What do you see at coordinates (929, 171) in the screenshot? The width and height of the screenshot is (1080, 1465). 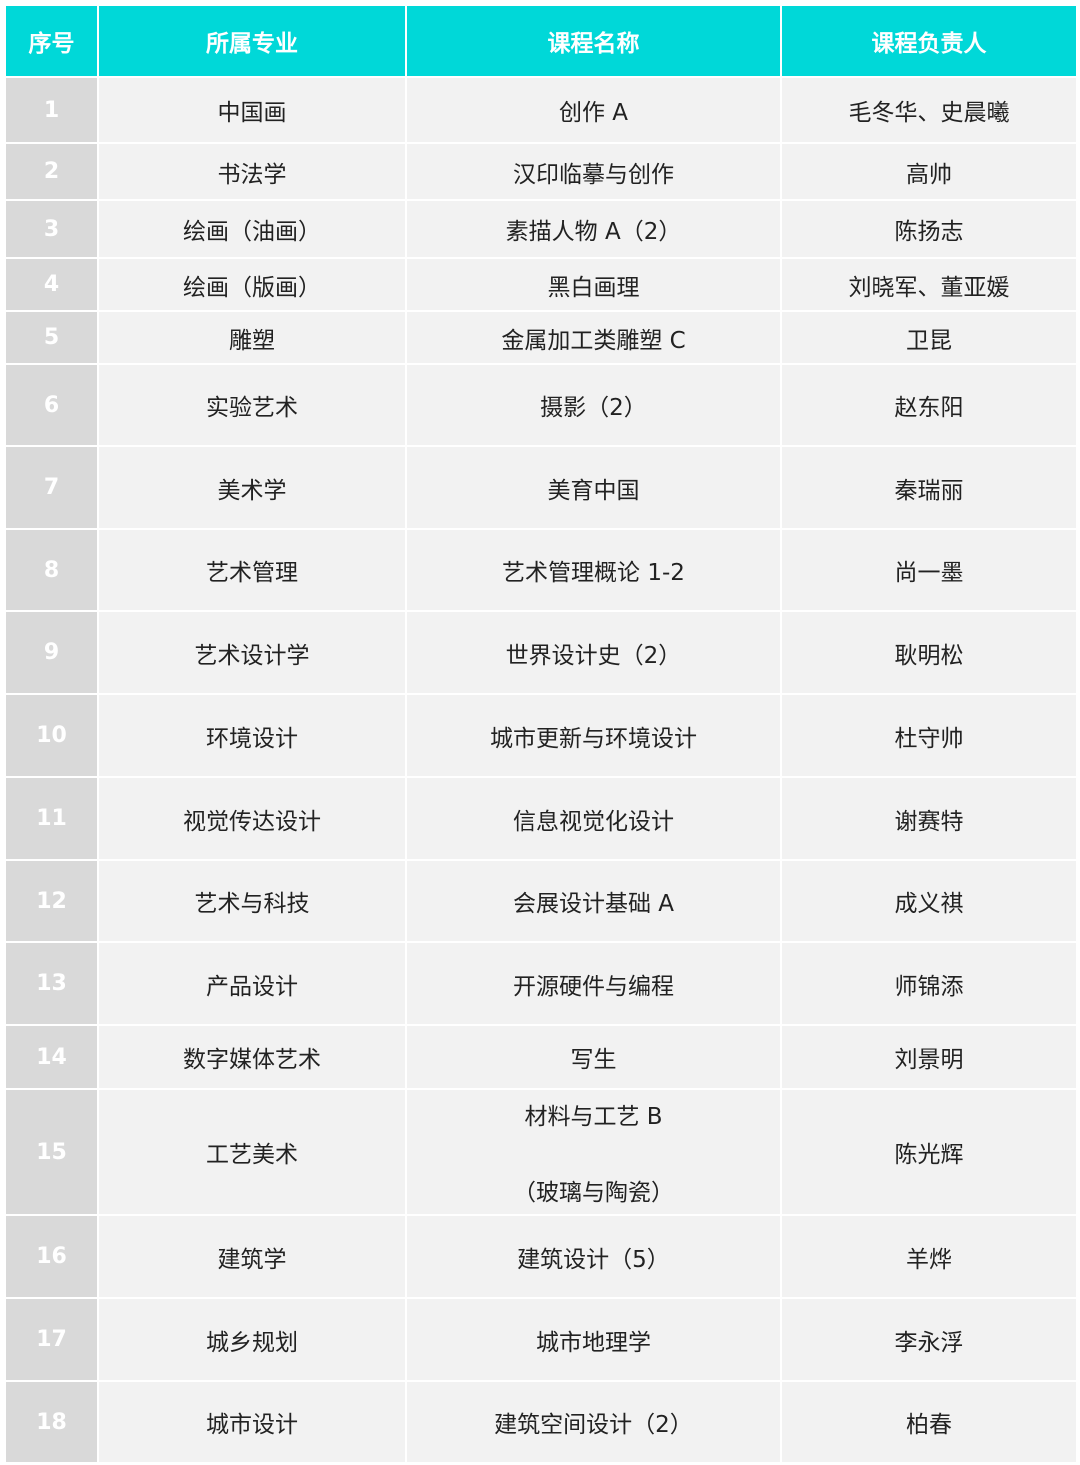 I see `lead-cell: 高帅` at bounding box center [929, 171].